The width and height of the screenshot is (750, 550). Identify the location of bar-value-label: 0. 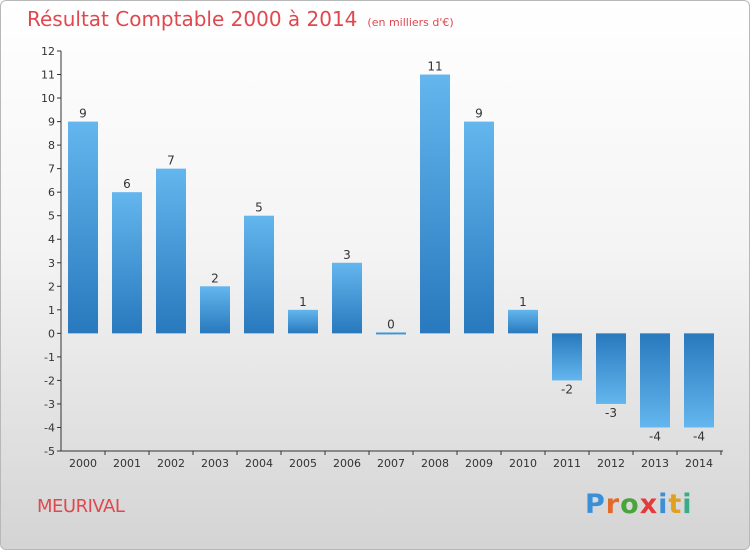
(391, 324).